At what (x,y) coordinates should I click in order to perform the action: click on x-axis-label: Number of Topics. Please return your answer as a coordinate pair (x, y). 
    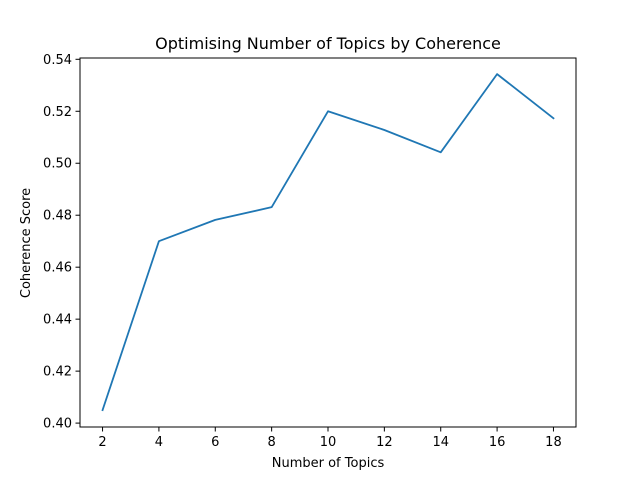
    Looking at the image, I should click on (328, 463).